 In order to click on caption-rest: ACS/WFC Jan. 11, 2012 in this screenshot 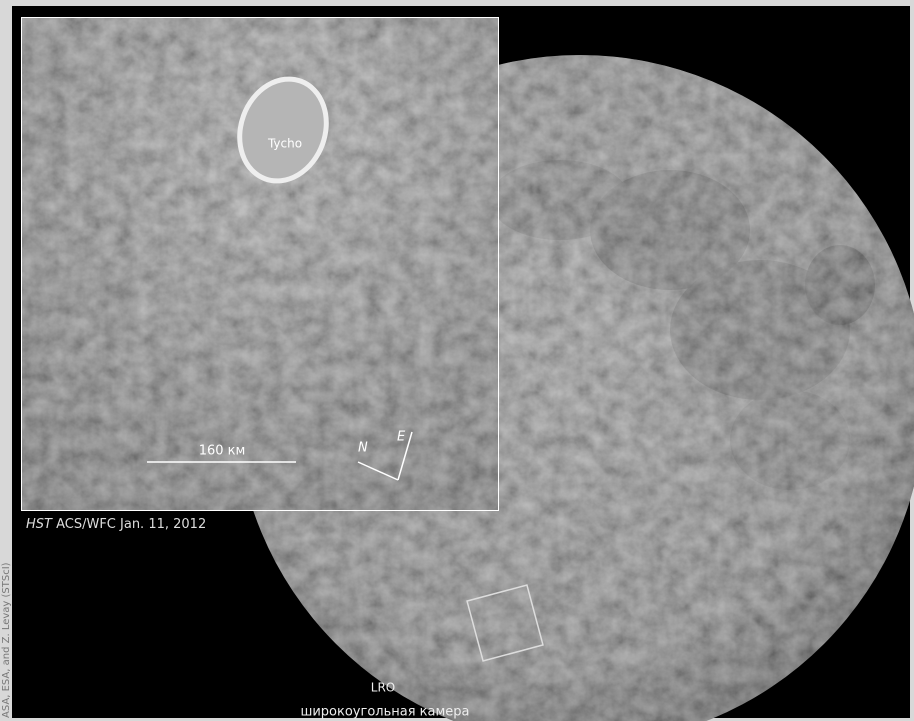, I will do `click(129, 524)`.